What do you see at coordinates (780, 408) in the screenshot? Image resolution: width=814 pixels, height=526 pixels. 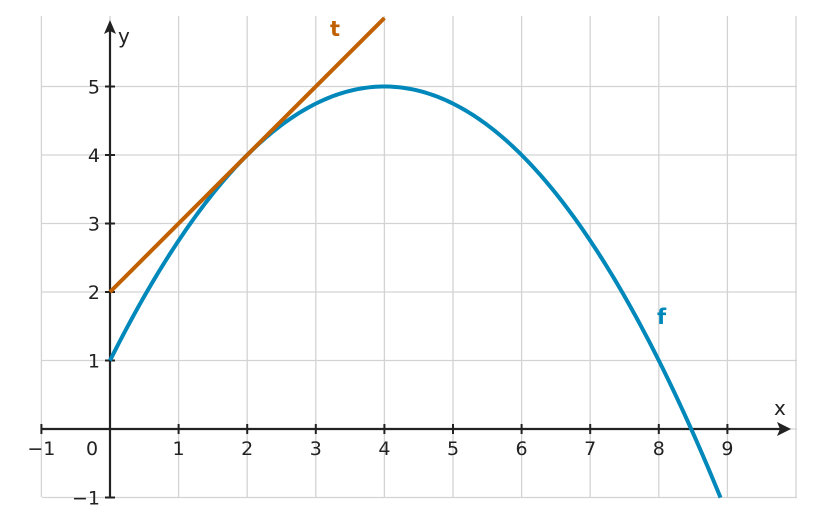 I see `x-axis-label: x` at bounding box center [780, 408].